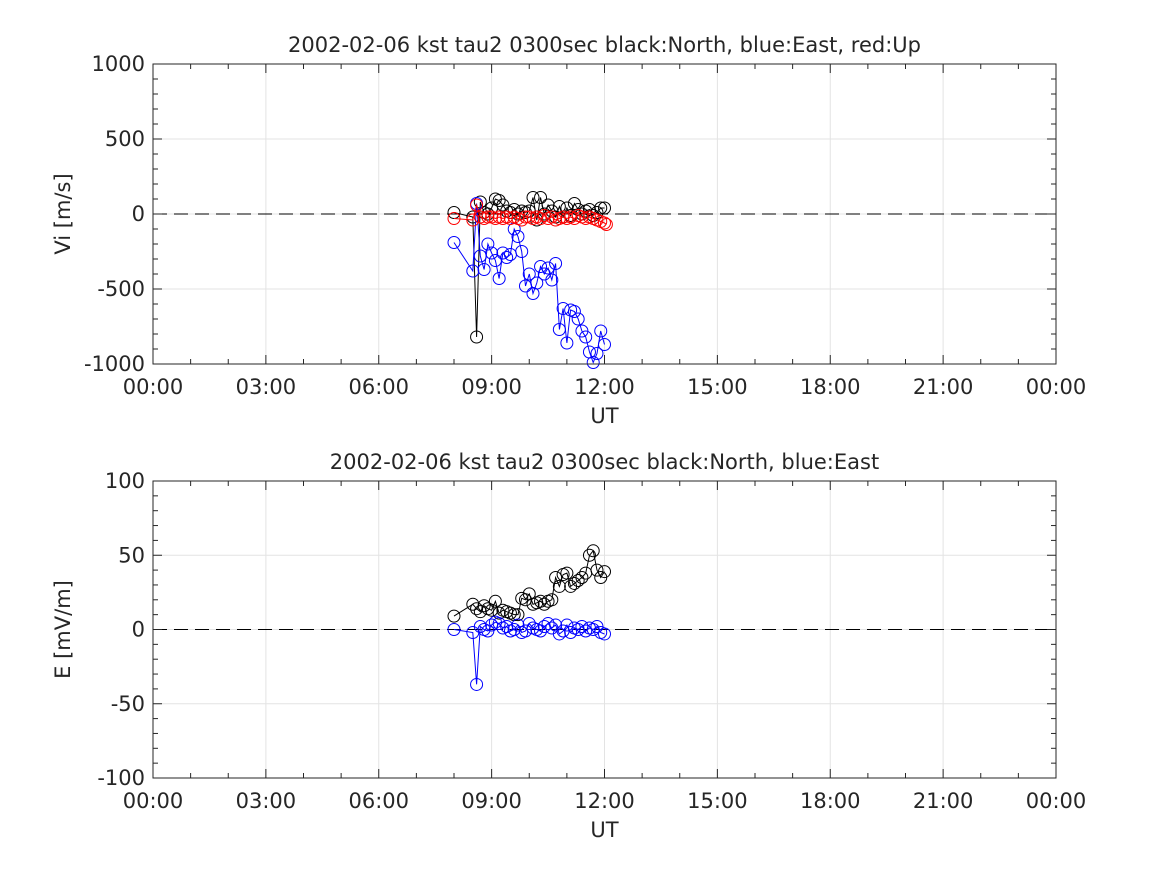  Describe the element at coordinates (125, 139) in the screenshot. I see `y-tick-label: 500` at that location.